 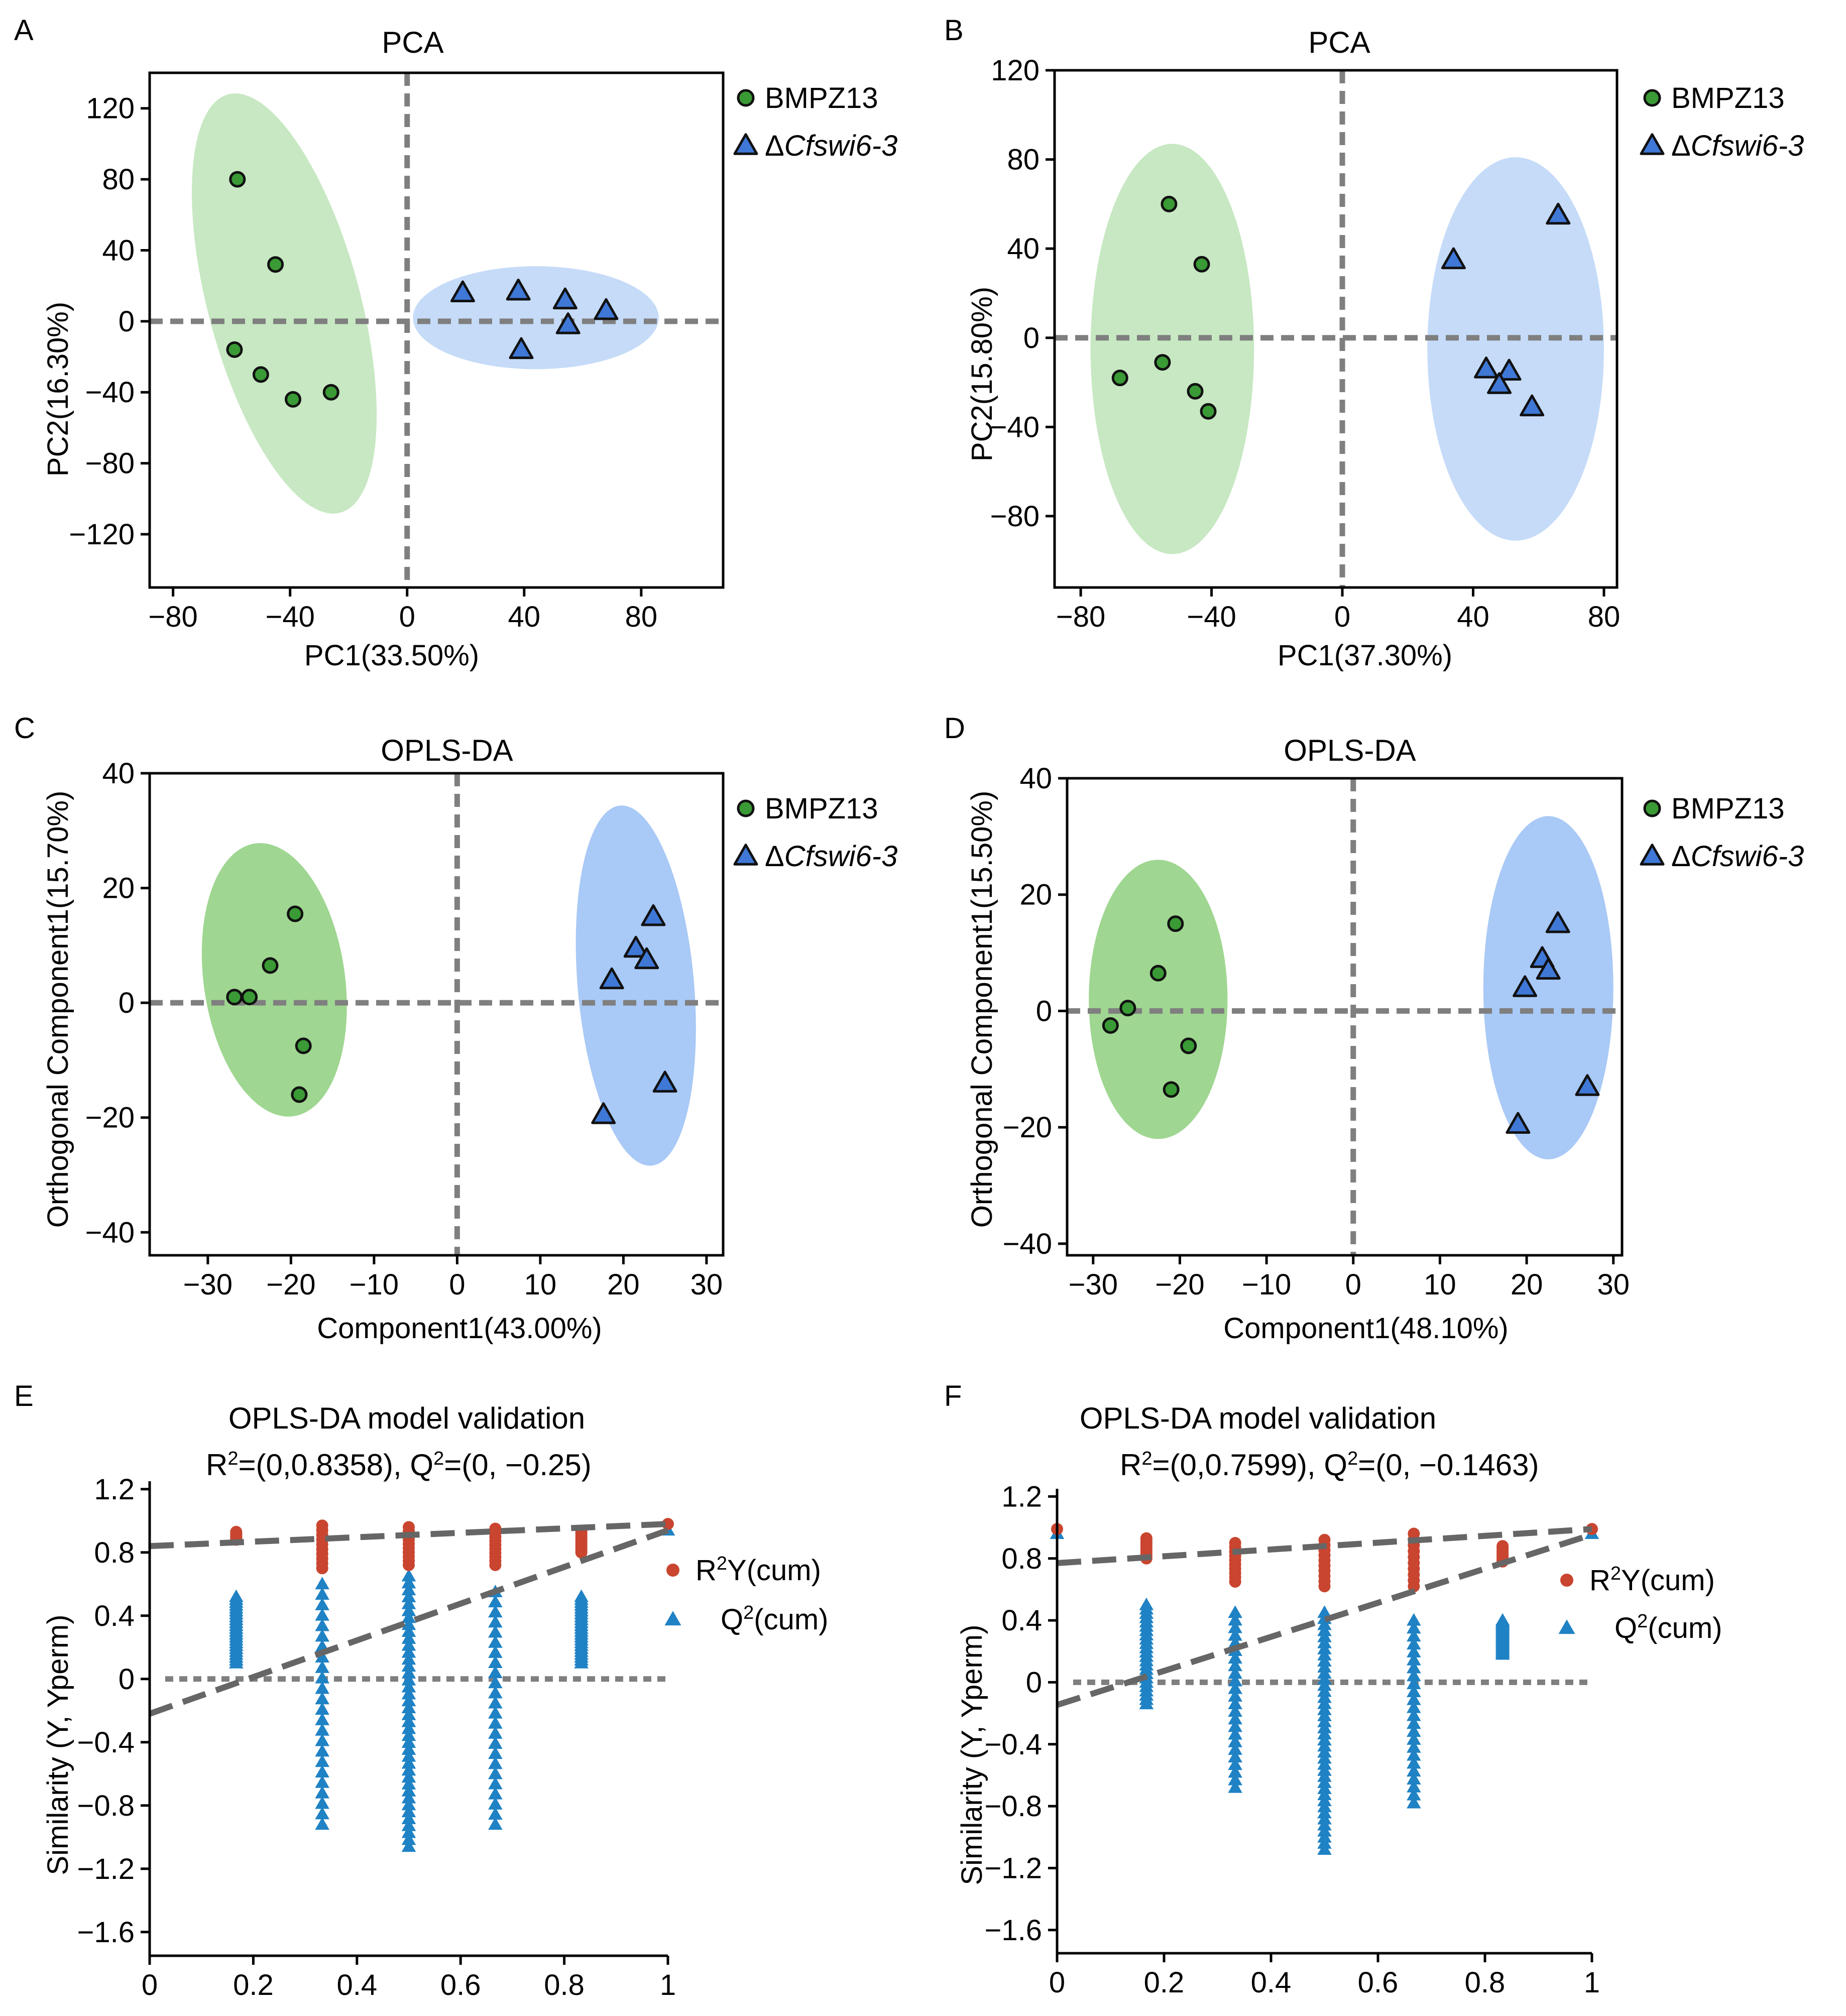 I want to click on chart-title: OPLS-DA, so click(x=1350, y=750).